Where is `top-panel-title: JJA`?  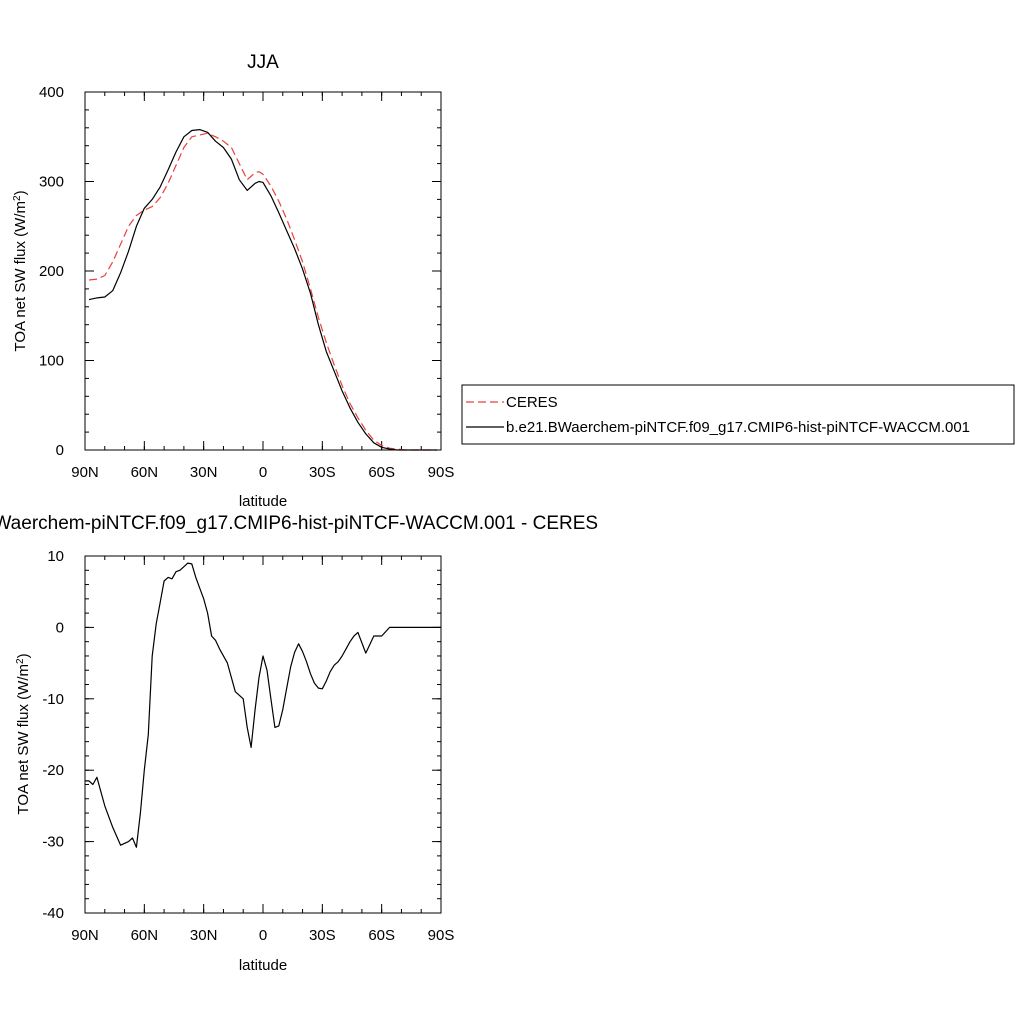 top-panel-title: JJA is located at coordinates (263, 62).